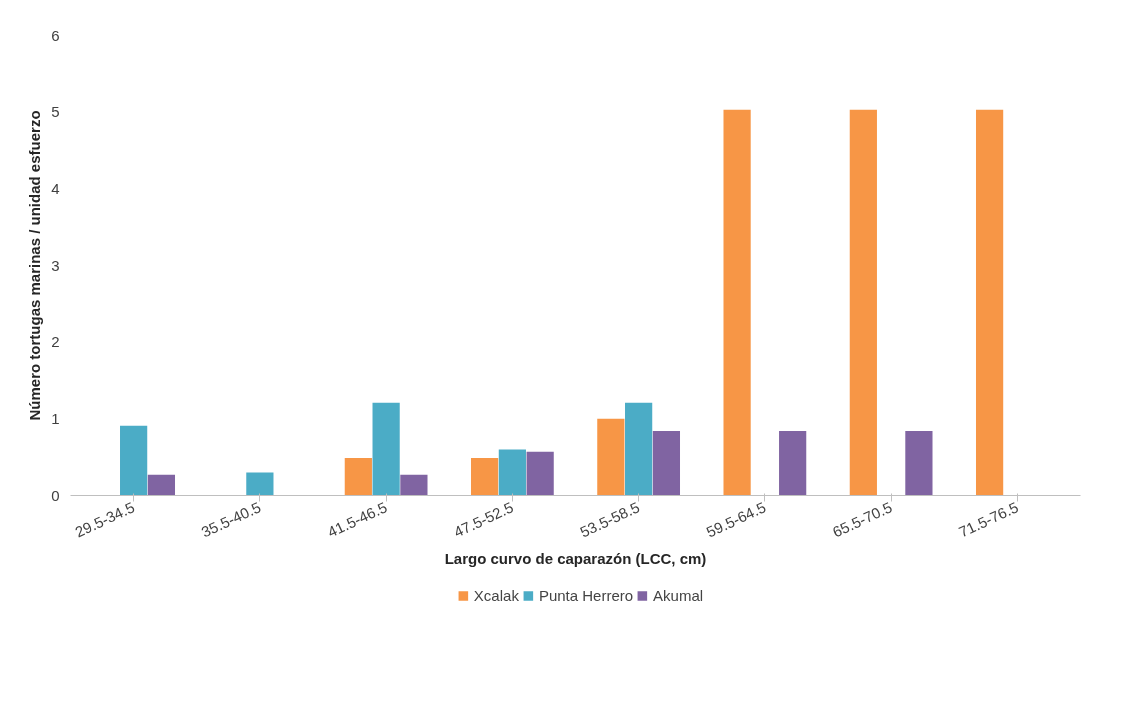 This screenshot has height=728, width=1143. I want to click on y-tick-label: 3, so click(55, 265).